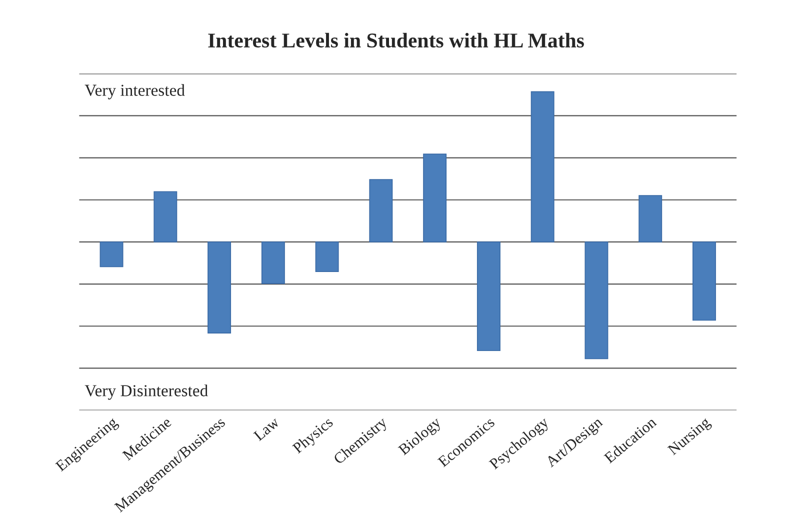 The image size is (792, 526). I want to click on x-tick-label: Law, so click(266, 429).